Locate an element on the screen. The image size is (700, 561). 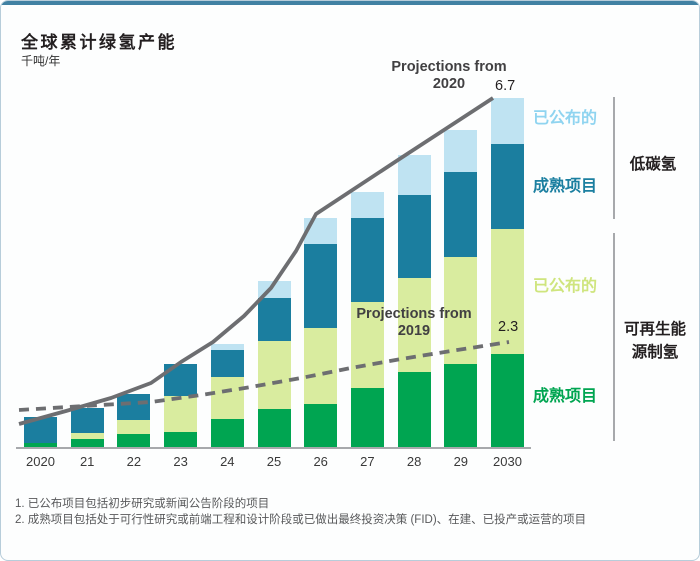
legend-mature-renewable: 成熟项目 is located at coordinates (565, 396).